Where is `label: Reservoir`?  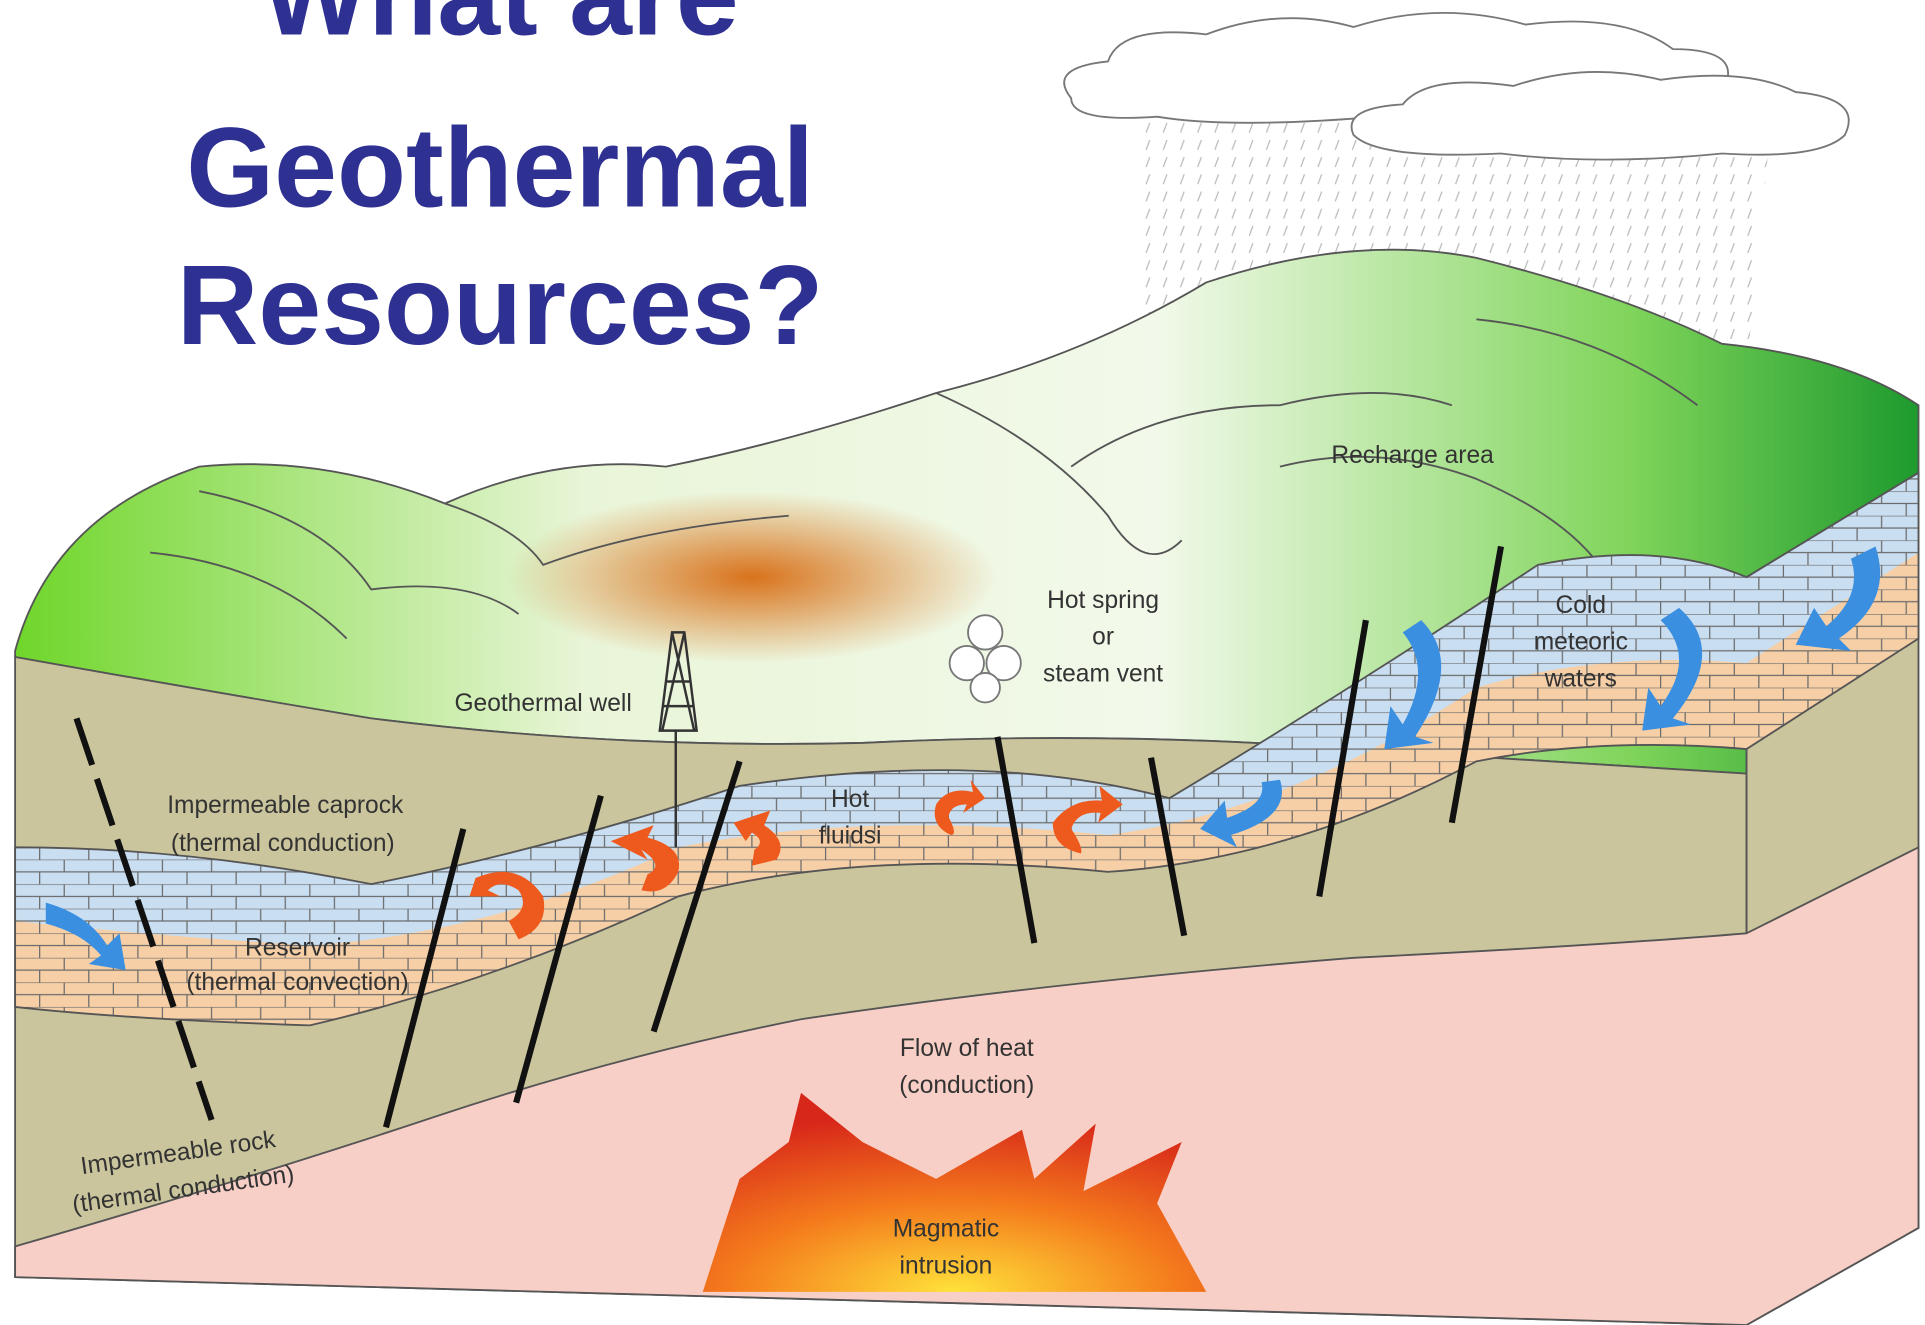
label: Reservoir is located at coordinates (297, 947).